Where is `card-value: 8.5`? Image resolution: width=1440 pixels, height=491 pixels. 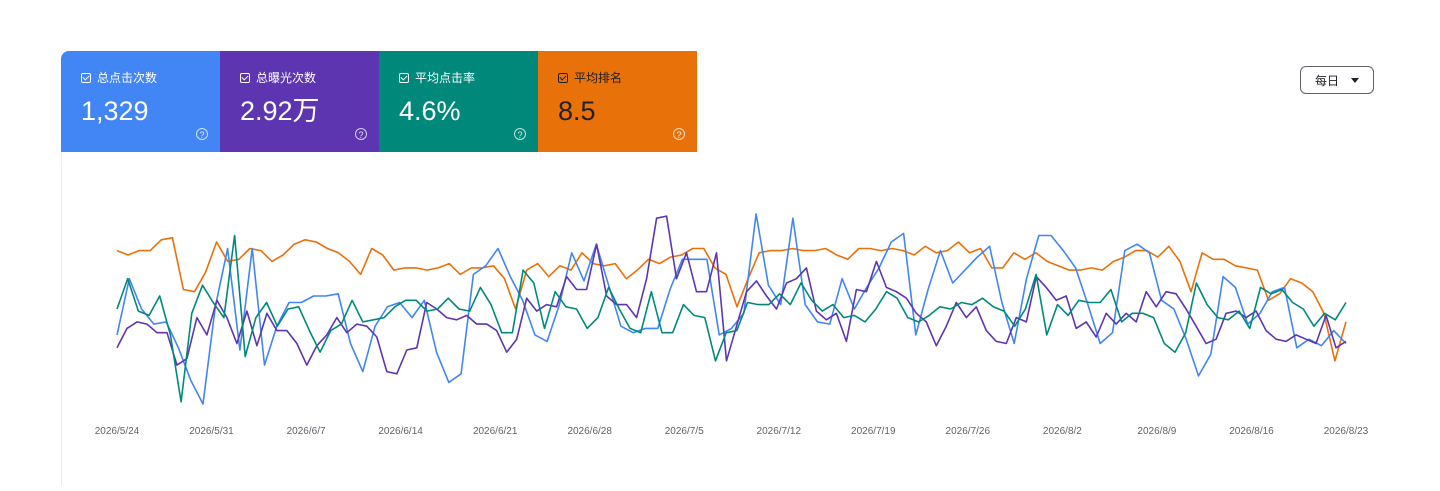 card-value: 8.5 is located at coordinates (577, 111).